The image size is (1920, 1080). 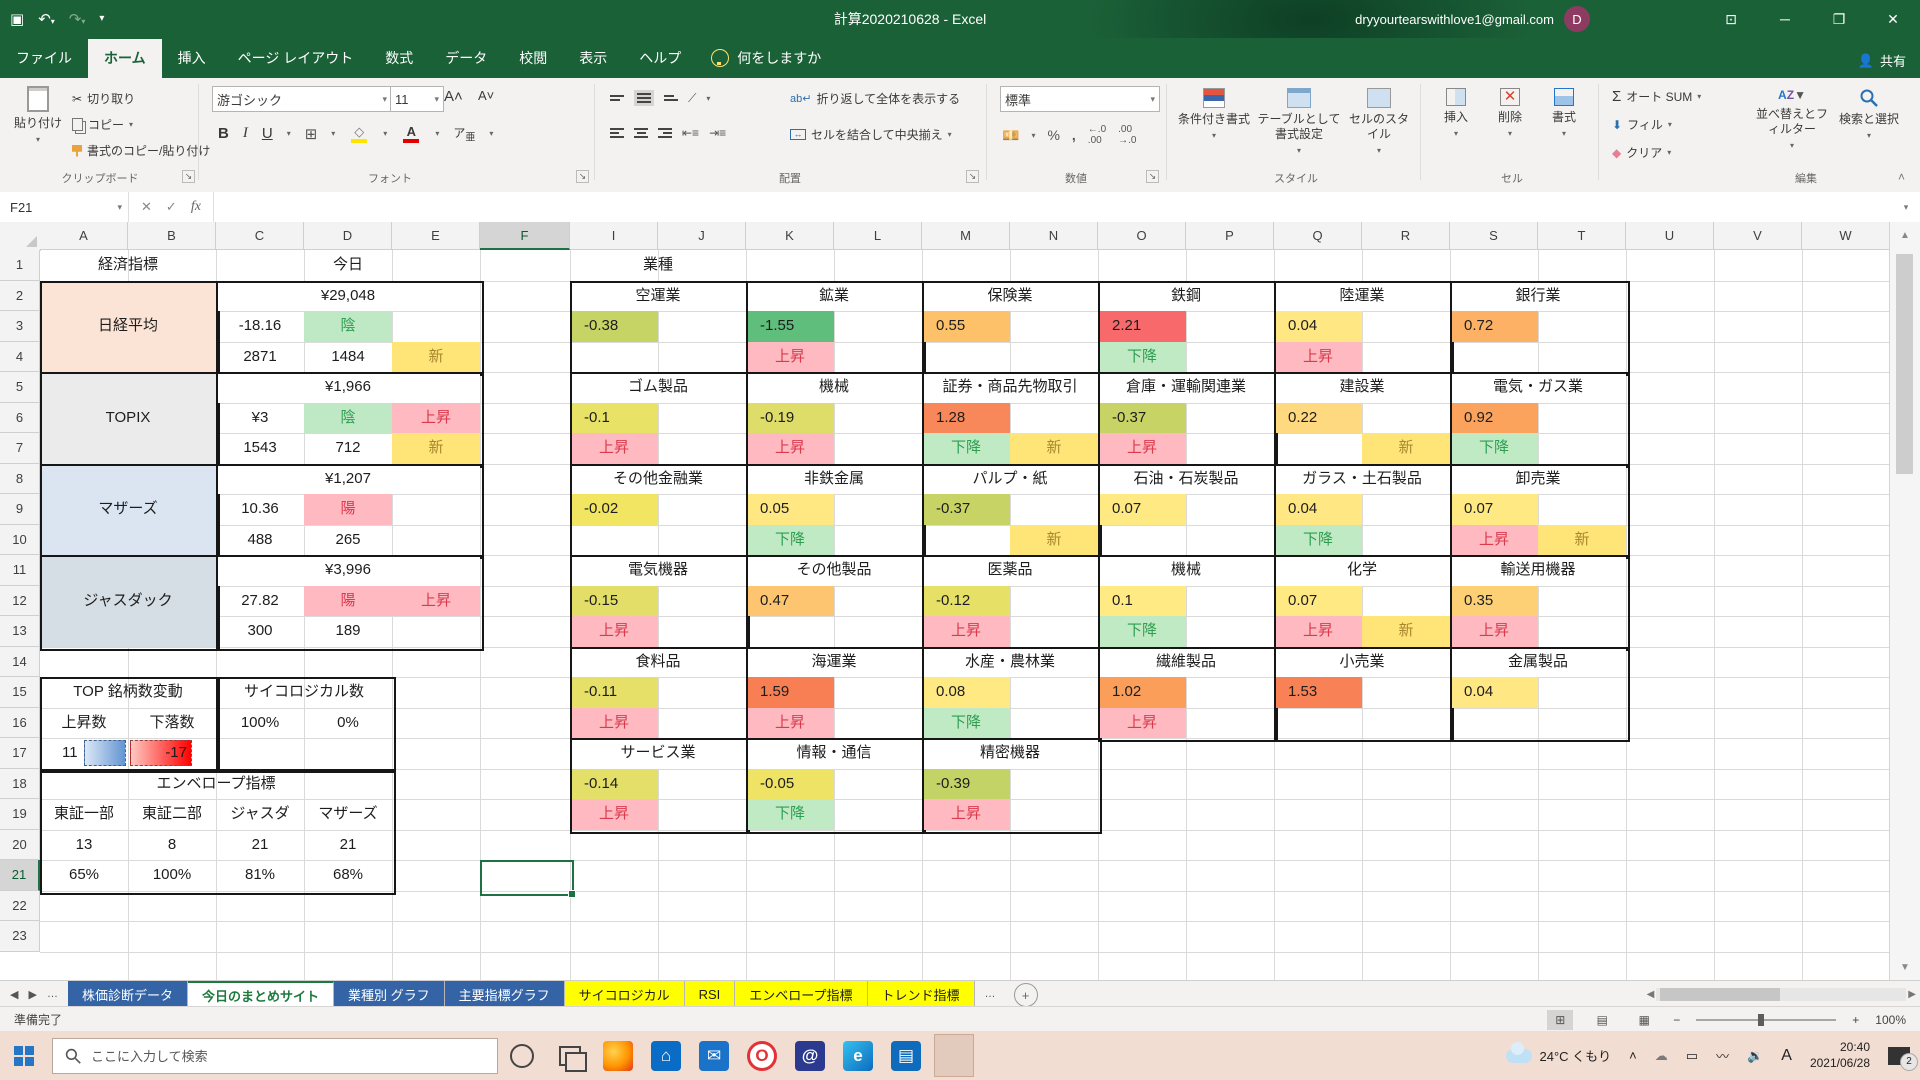 I want to click on format-cells-button: 書式 ▾, so click(x=1564, y=113).